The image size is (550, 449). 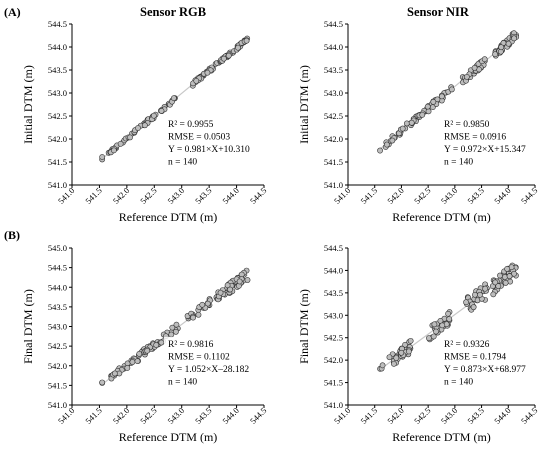 What do you see at coordinates (57, 248) in the screenshot?
I see `y-tick-label: 545.0` at bounding box center [57, 248].